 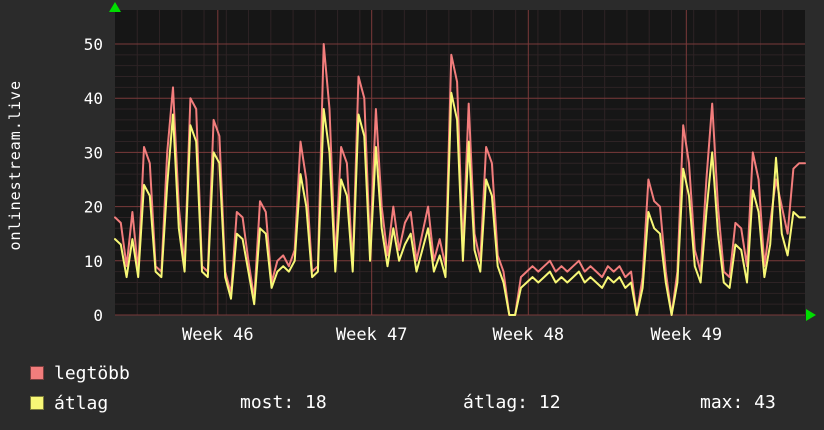 What do you see at coordinates (93, 207) in the screenshot?
I see `svg-text: 20` at bounding box center [93, 207].